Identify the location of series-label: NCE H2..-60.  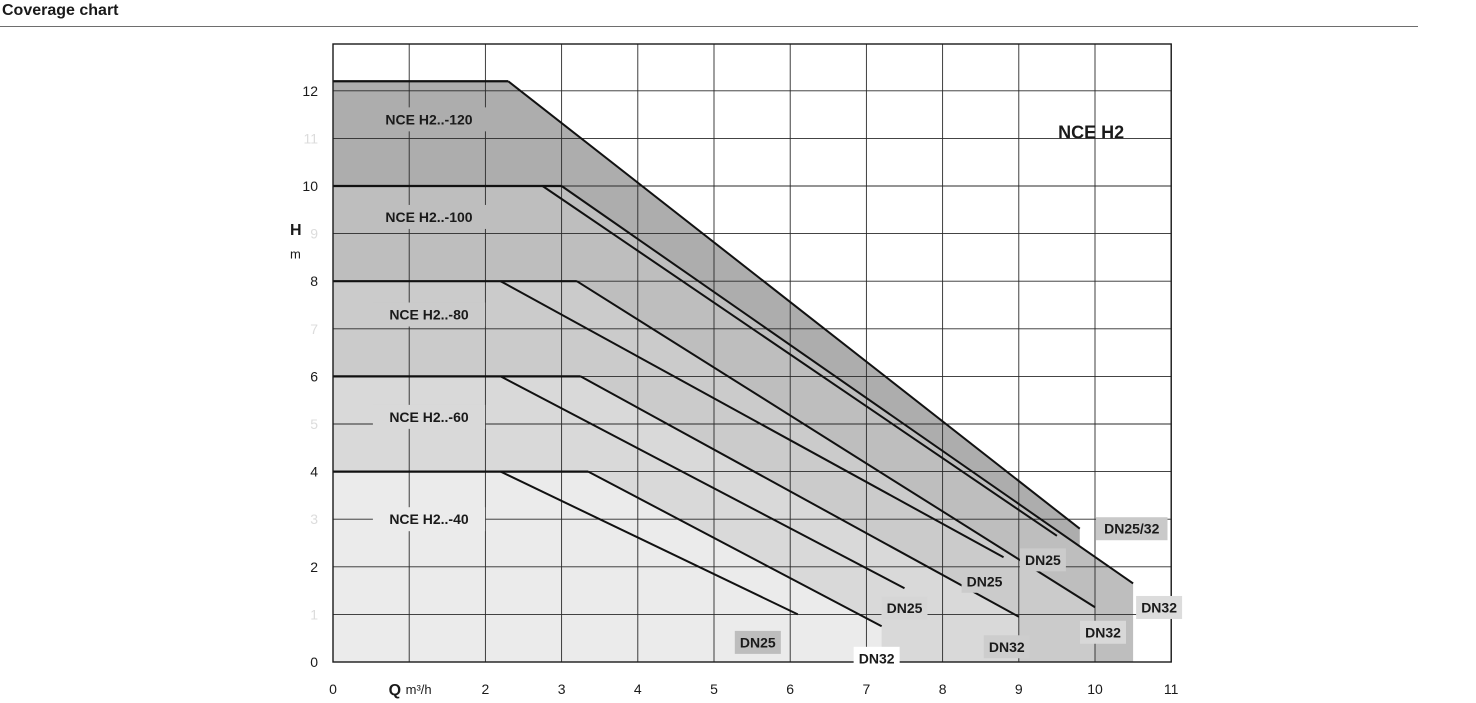
(429, 417).